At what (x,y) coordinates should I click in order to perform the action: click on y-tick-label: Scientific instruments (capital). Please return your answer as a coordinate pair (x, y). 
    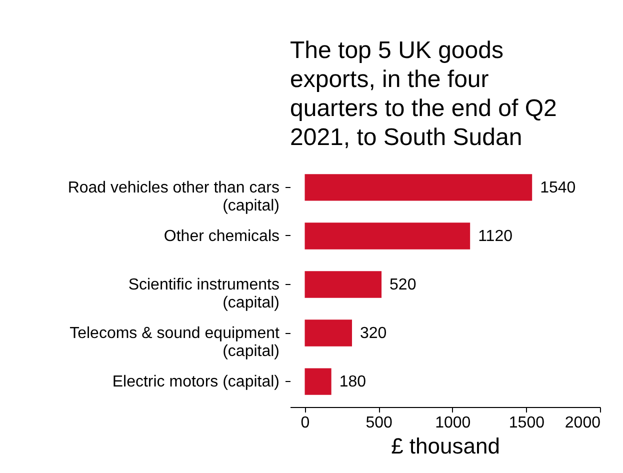
    Looking at the image, I should click on (204, 294).